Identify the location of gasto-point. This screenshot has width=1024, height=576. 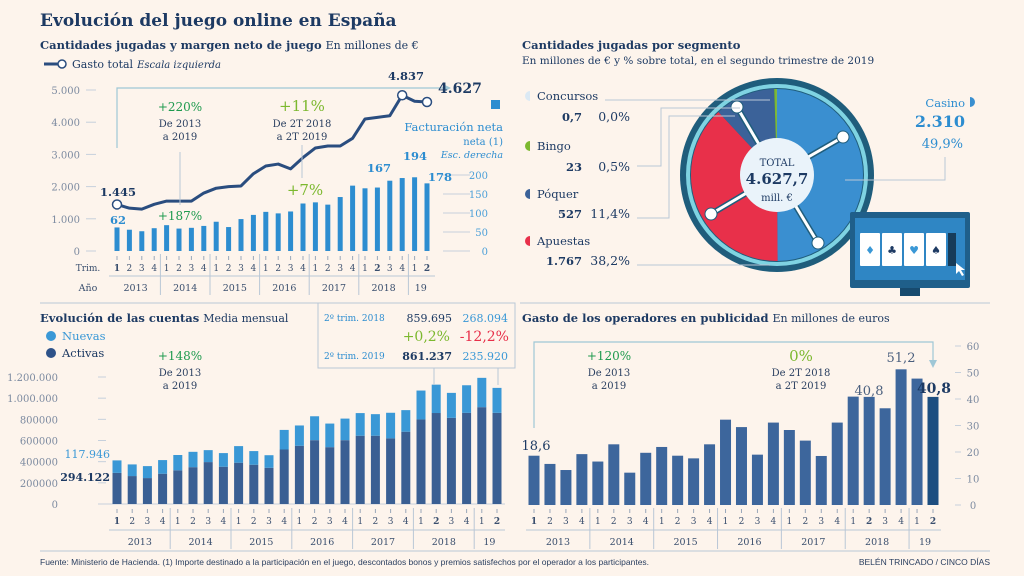
(117, 204).